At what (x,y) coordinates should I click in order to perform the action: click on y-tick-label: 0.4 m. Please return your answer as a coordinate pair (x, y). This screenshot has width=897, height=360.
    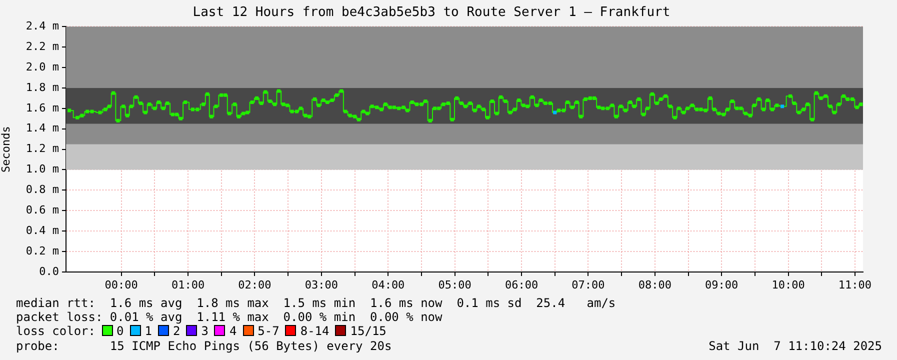
    Looking at the image, I should click on (43, 230).